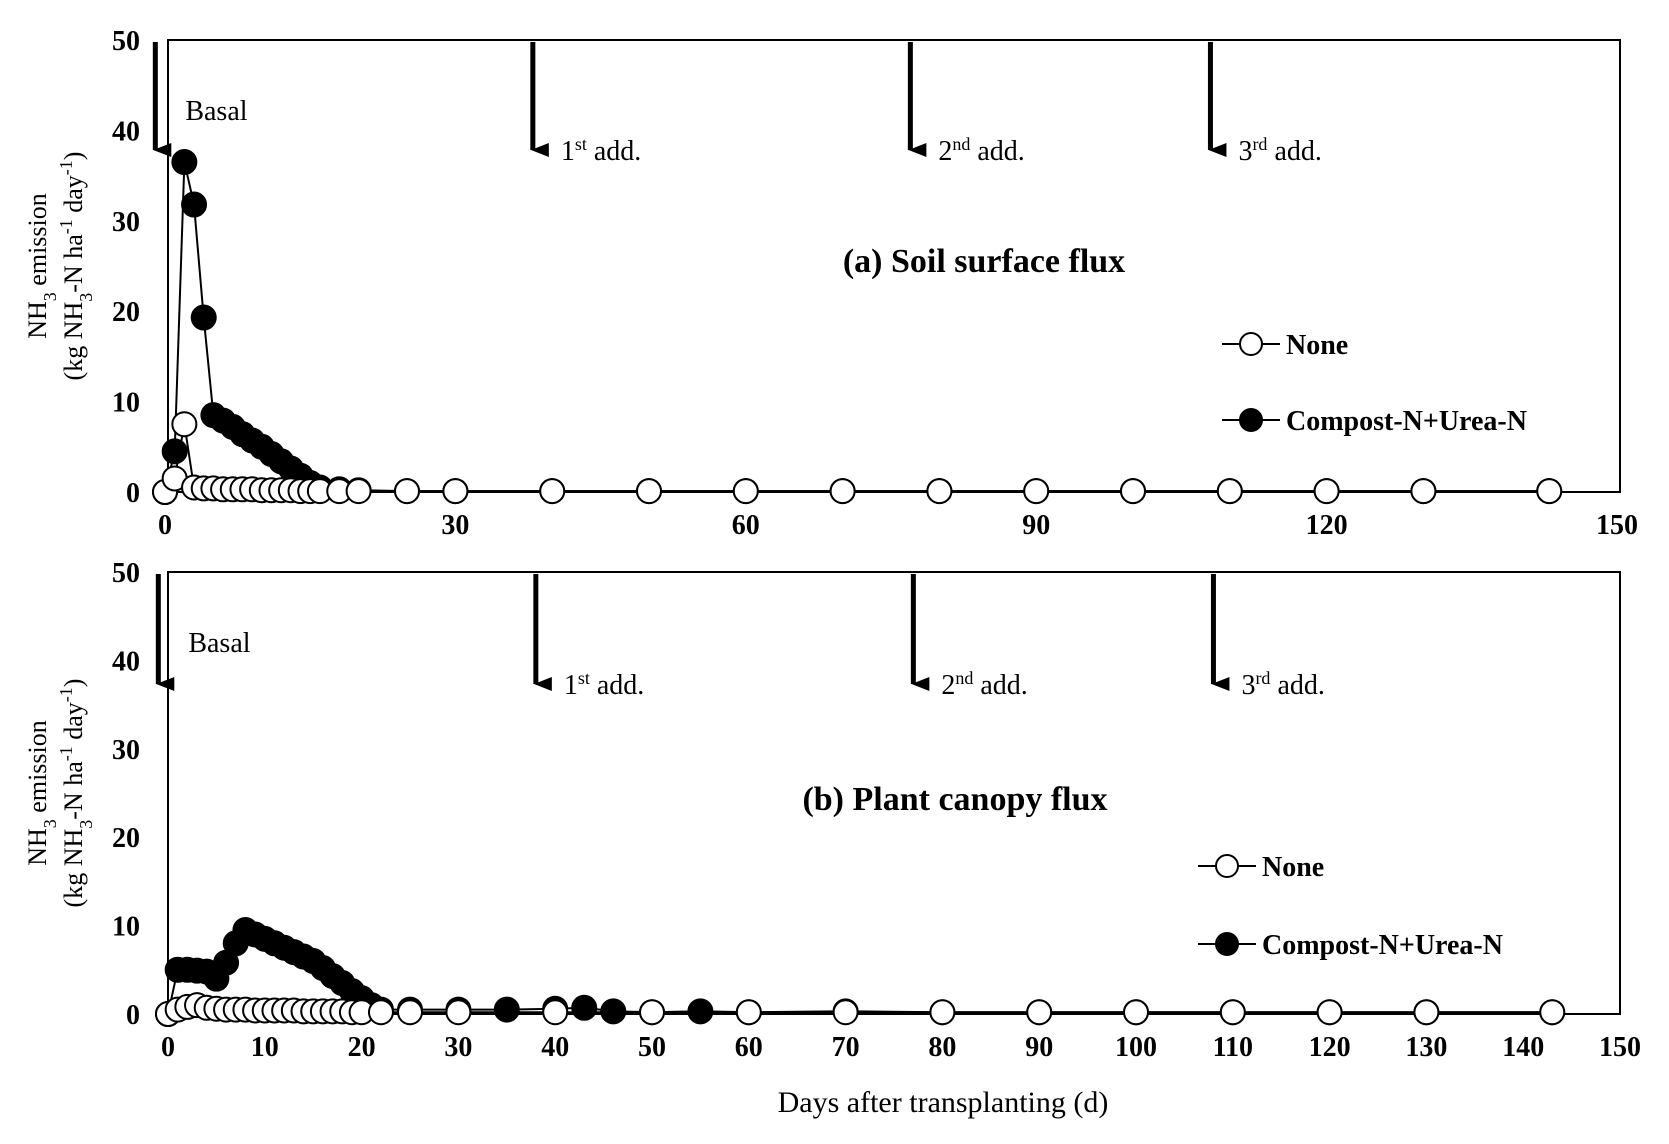  I want to click on x-tick-label: 100, so click(1136, 1047).